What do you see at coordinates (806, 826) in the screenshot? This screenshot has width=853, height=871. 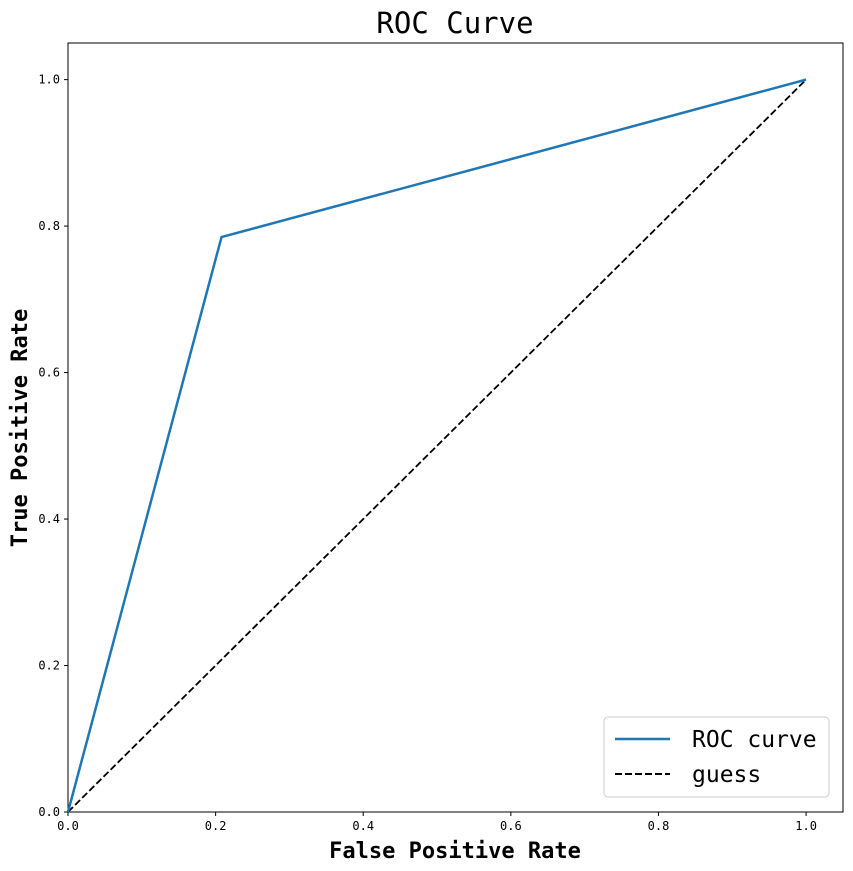 I see `x-tick-label: 1.0` at bounding box center [806, 826].